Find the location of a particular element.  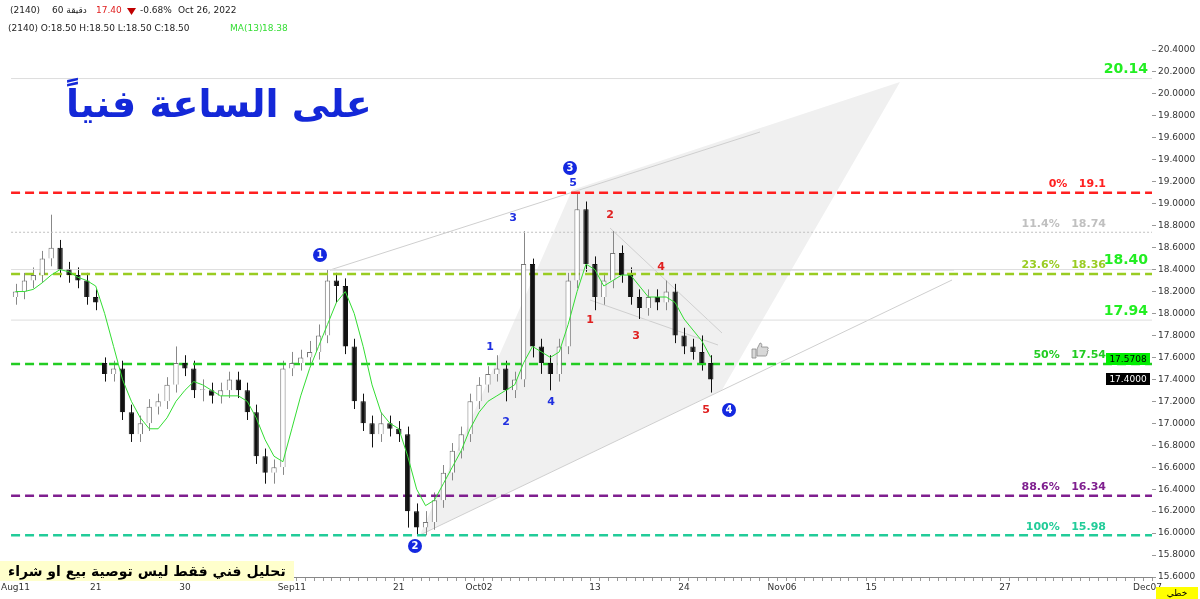

x-tick-label: Oct02 is located at coordinates (479, 586).